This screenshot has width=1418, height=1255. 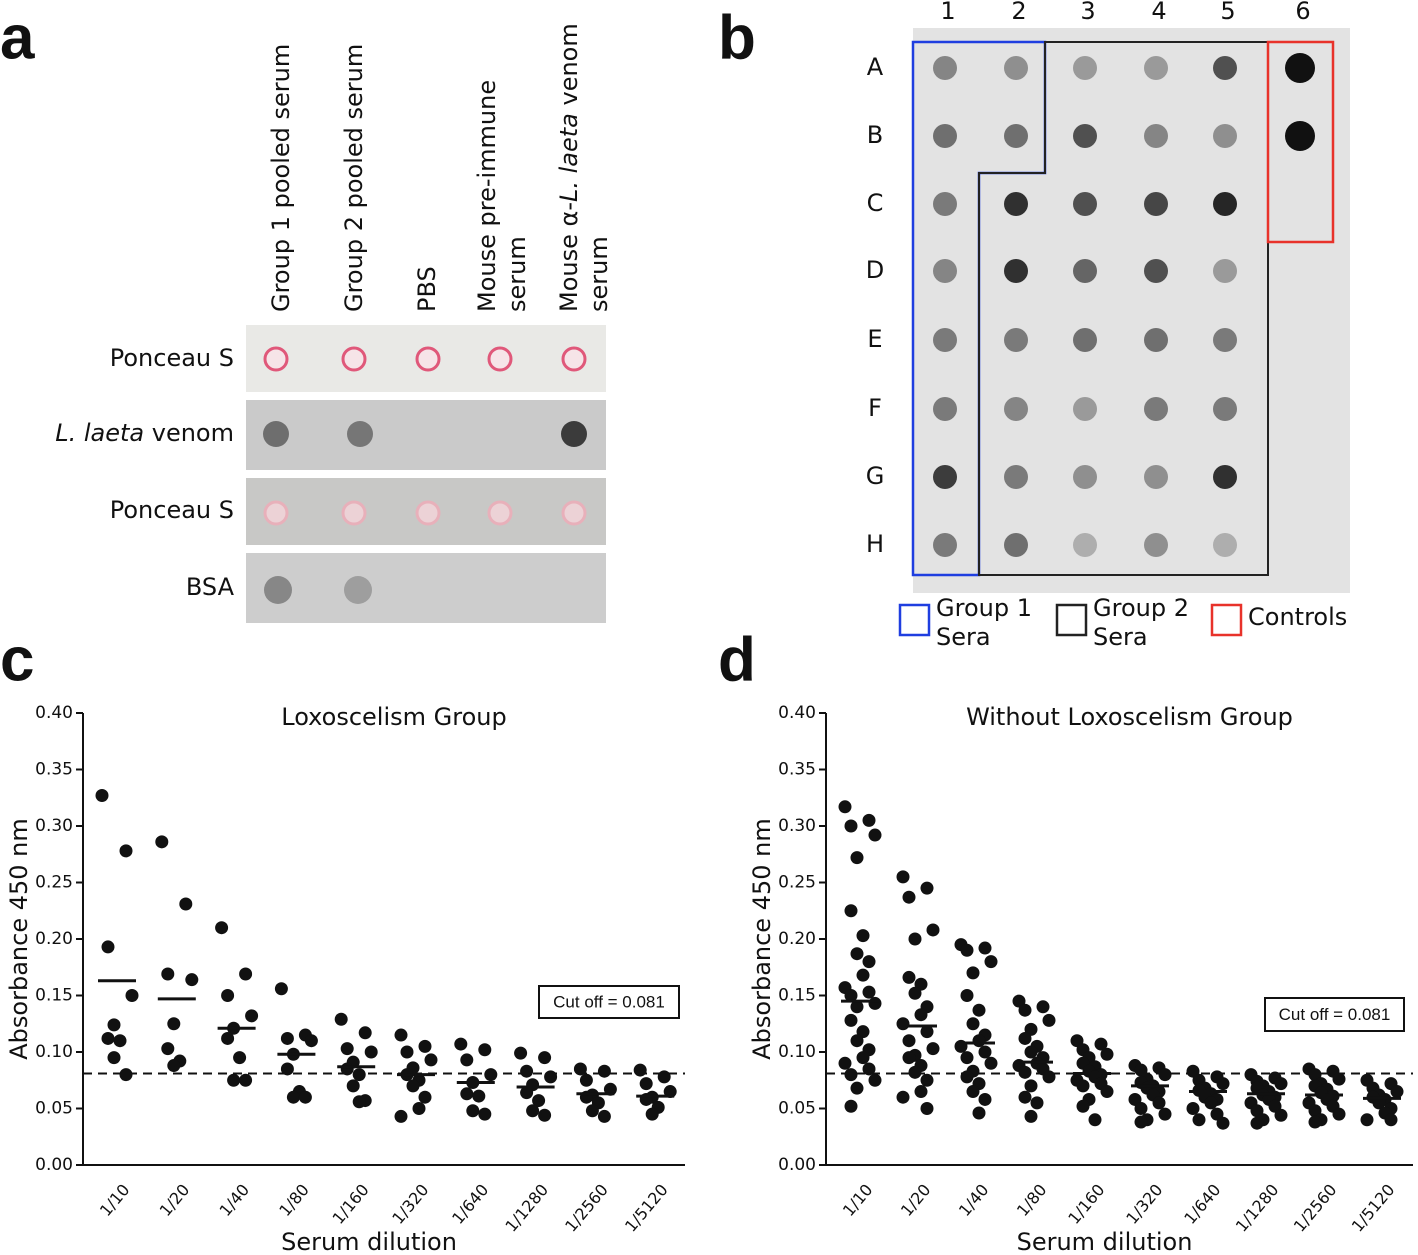 I want to click on y-tick-label: 0.05, so click(x=797, y=1109).